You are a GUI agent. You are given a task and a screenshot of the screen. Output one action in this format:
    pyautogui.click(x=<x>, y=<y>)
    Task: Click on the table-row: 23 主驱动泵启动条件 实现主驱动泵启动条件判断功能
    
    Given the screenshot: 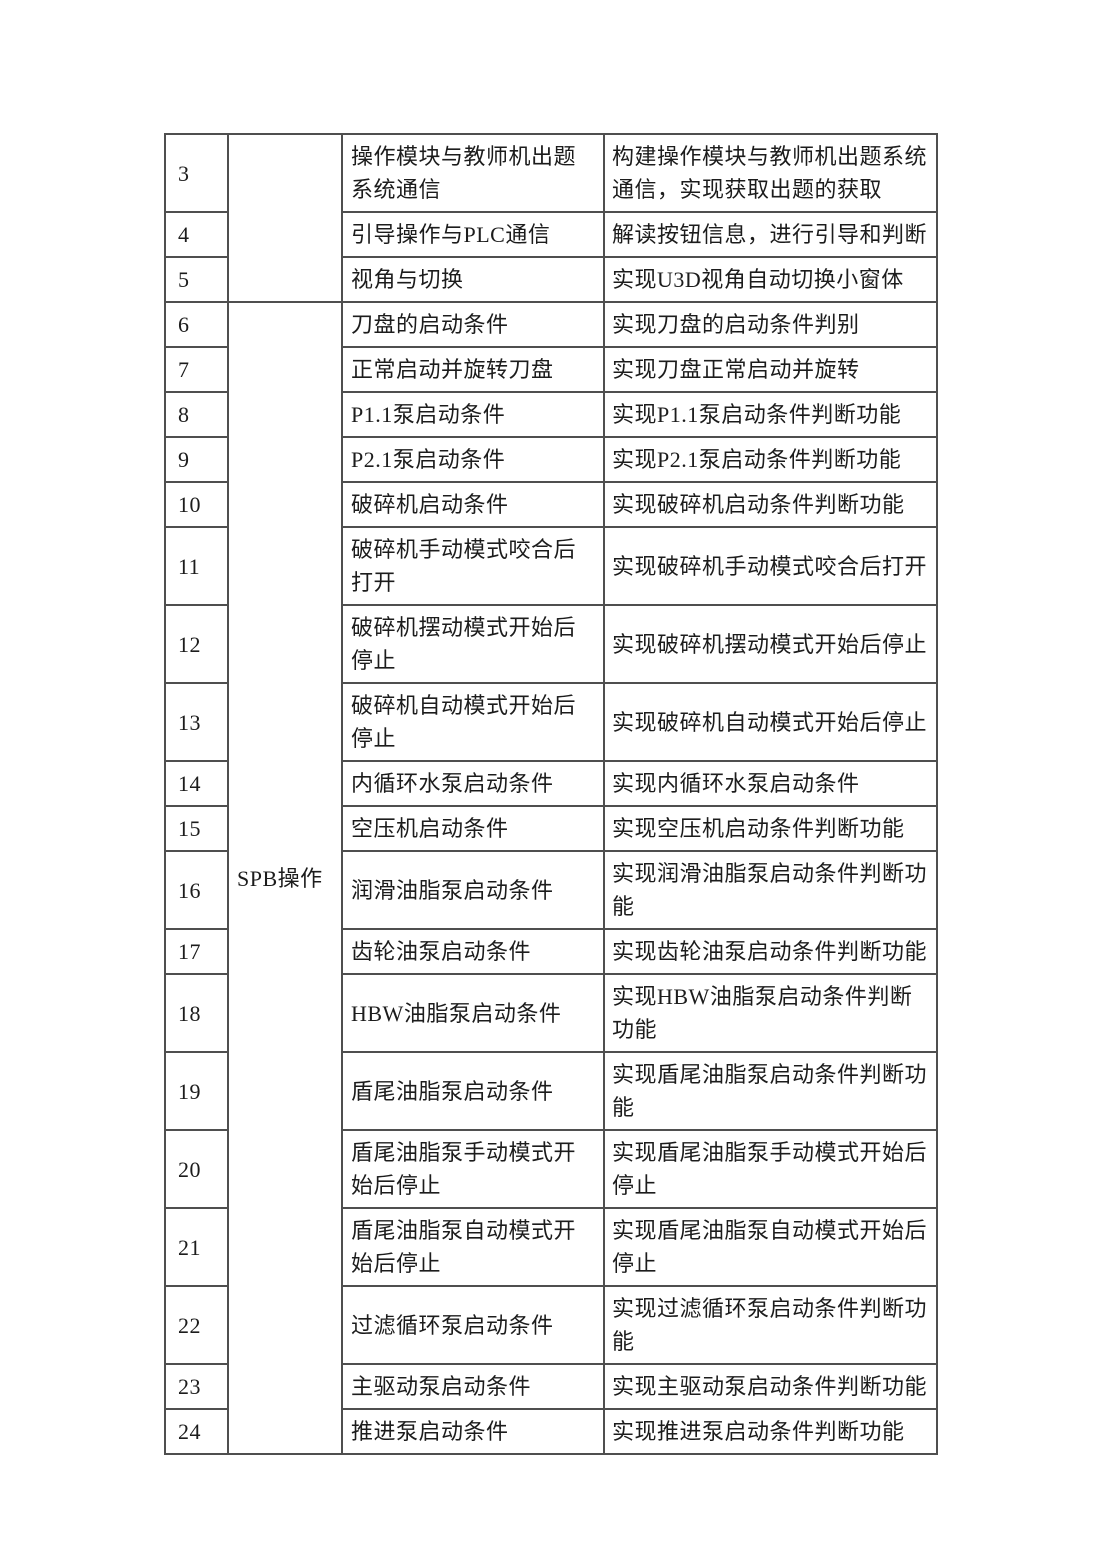 What is the action you would take?
    pyautogui.click(x=551, y=1386)
    